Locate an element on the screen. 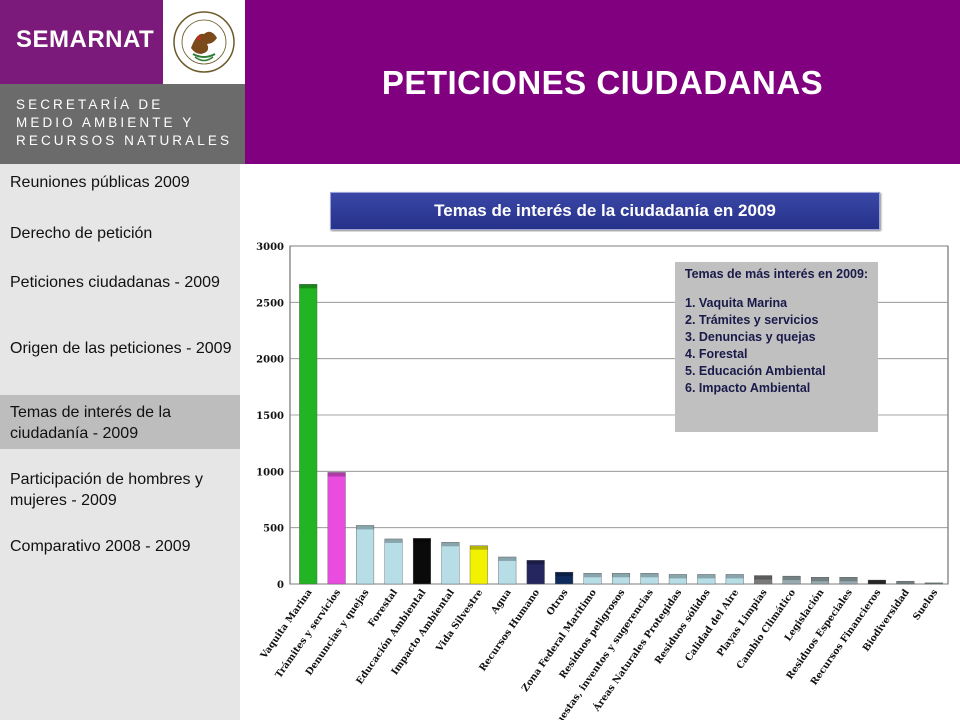 This screenshot has width=960, height=725. eagle-seal-icon is located at coordinates (204, 42).